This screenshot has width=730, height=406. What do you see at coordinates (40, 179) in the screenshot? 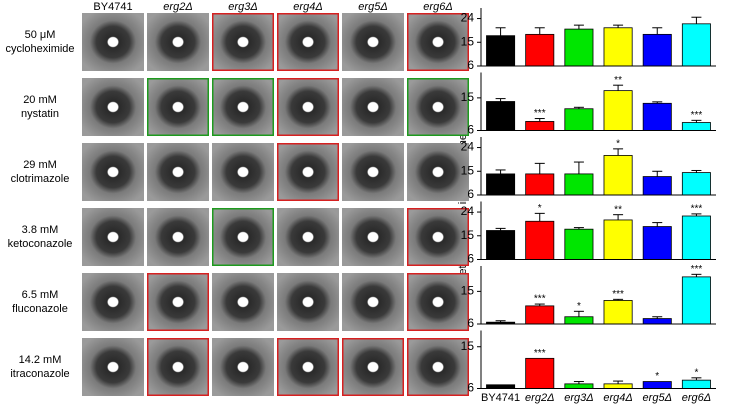
I see `row-label: clotrimazole` at bounding box center [40, 179].